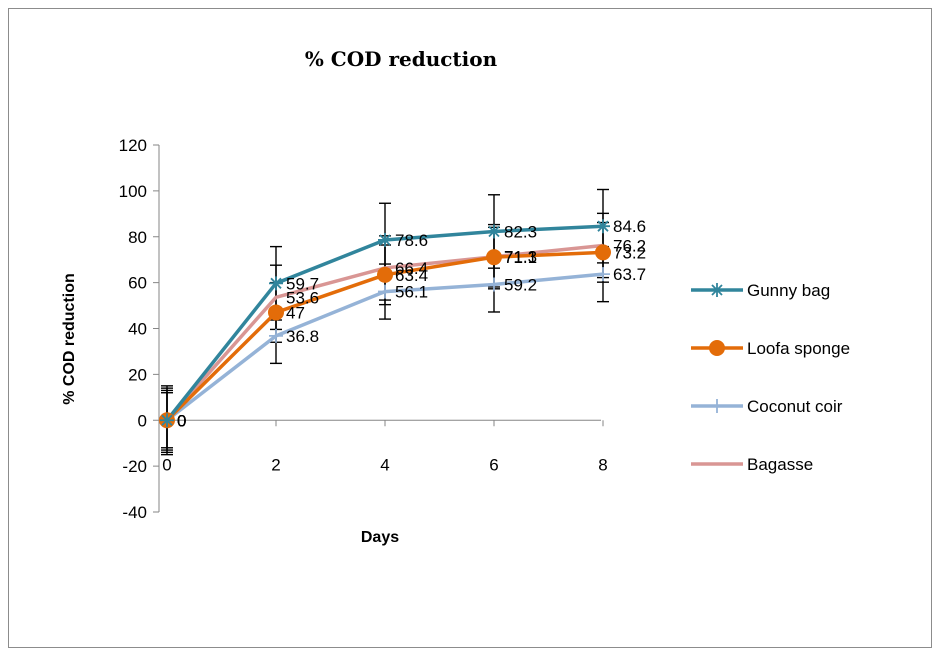 The width and height of the screenshot is (939, 649). I want to click on x-tick-label: 2, so click(275, 464).